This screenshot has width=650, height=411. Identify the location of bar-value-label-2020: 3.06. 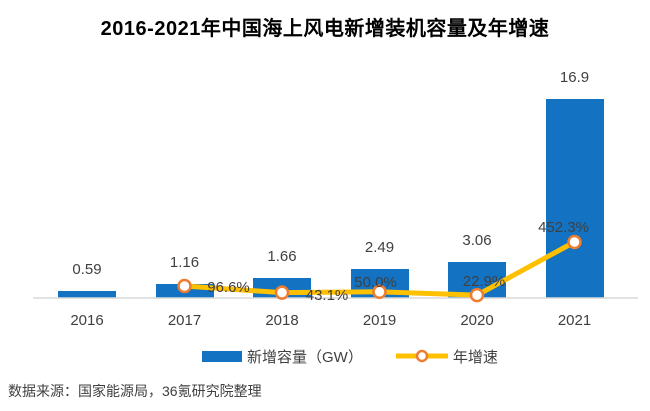
(477, 240).